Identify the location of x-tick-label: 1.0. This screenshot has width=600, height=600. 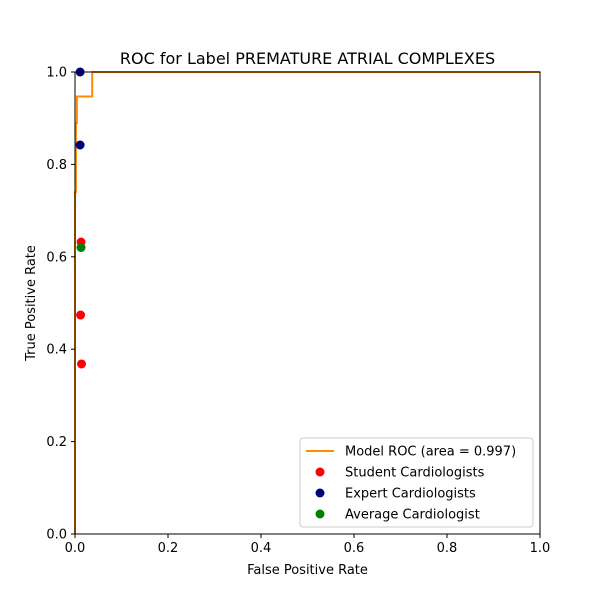
(540, 548).